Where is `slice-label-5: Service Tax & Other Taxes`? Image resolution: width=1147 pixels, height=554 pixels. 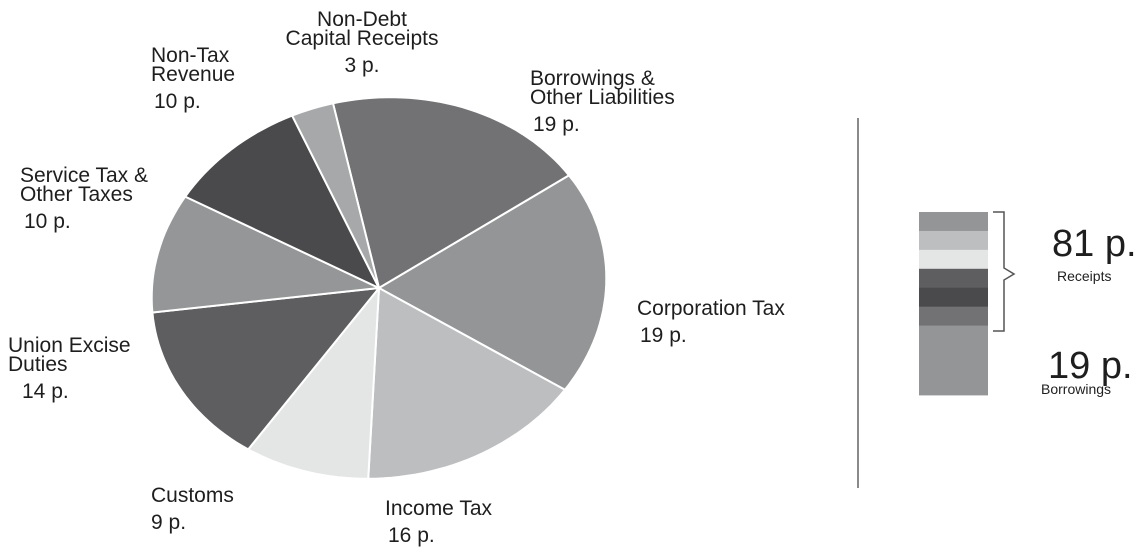
slice-label-5: Service Tax & Other Taxes is located at coordinates (84, 185).